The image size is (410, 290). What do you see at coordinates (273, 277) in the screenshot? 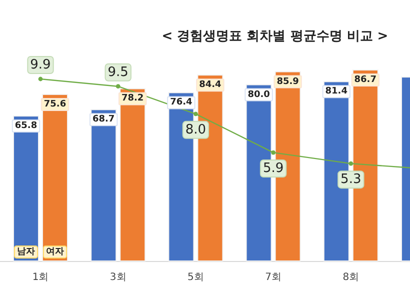
I see `x-tick-label: 7회` at bounding box center [273, 277].